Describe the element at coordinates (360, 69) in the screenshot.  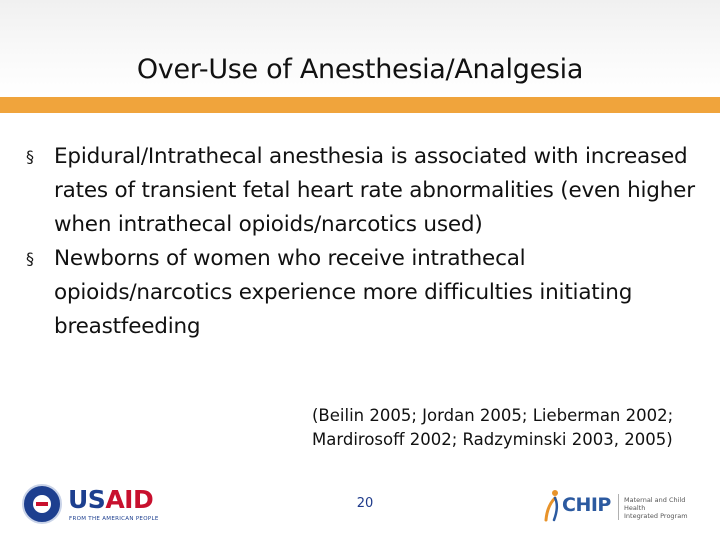
I see `slide-title: Over-Use of Anesthesia/Analgesia` at that location.